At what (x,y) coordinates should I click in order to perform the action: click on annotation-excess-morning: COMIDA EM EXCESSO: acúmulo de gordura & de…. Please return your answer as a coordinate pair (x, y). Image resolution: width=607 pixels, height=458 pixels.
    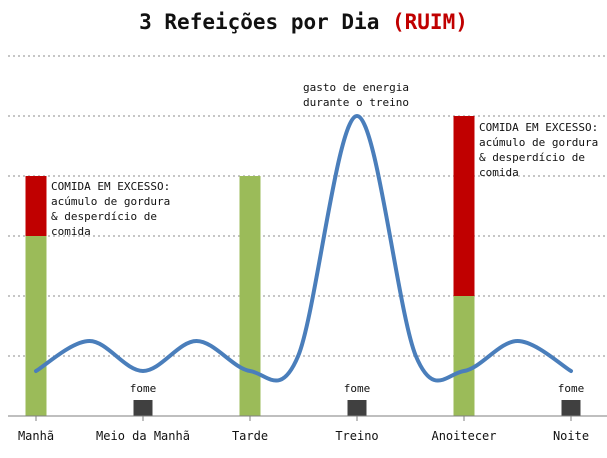
    Looking at the image, I should click on (110, 209).